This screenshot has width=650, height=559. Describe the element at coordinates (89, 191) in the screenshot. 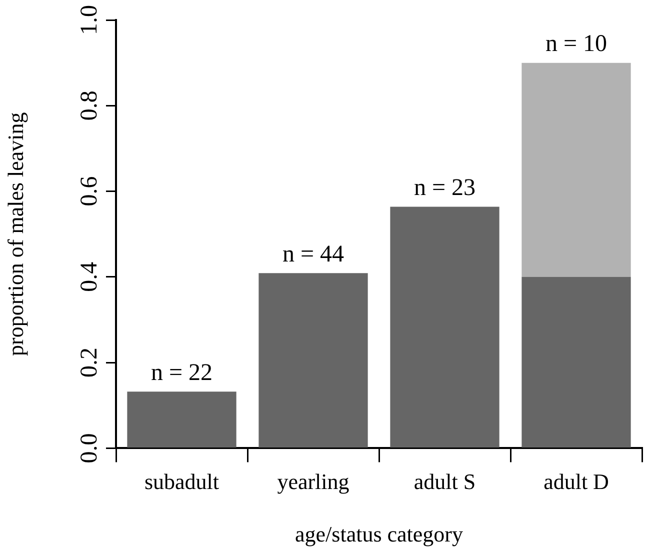

I see `y-tick-label: 0.6` at that location.